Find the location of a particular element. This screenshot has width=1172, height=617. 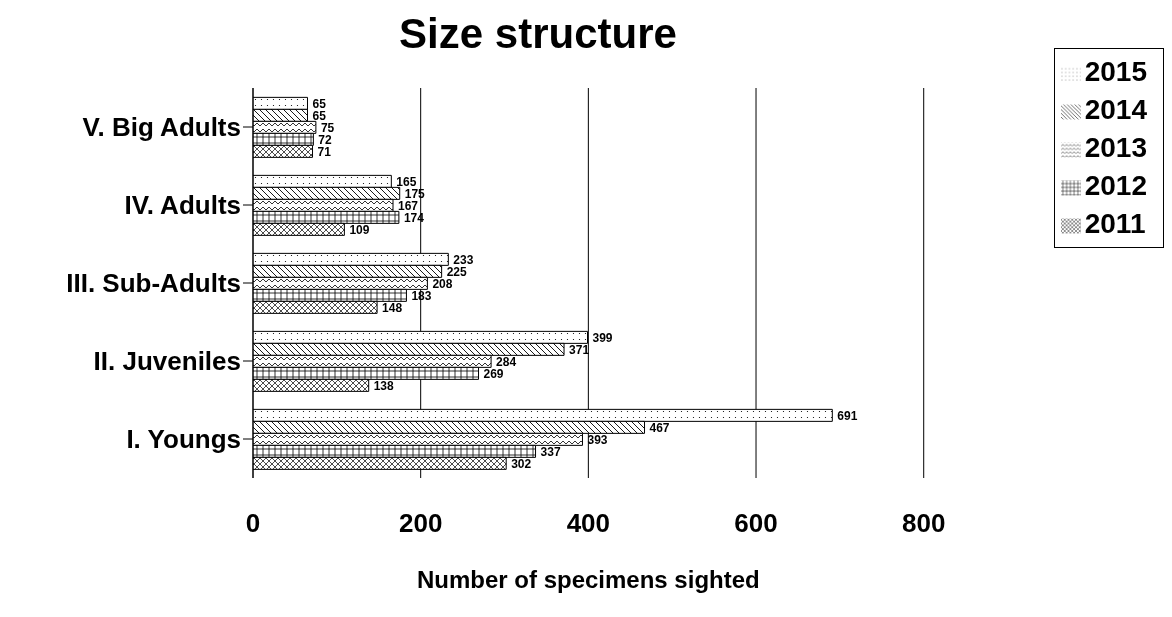

data-label: 165 is located at coordinates (406, 181).